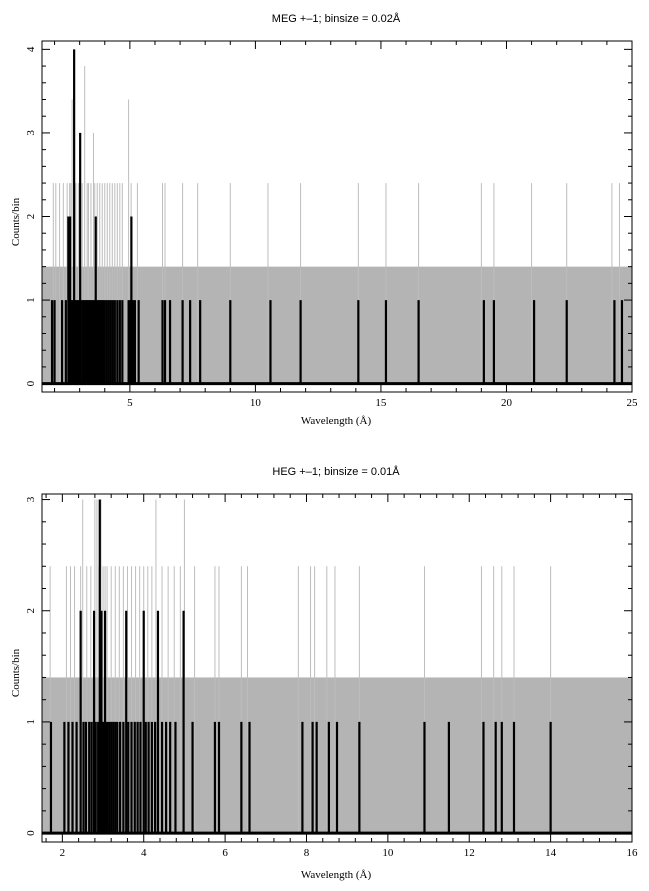 The image size is (649, 891). What do you see at coordinates (256, 403) in the screenshot?
I see `meg-x-tick-label: 10` at bounding box center [256, 403].